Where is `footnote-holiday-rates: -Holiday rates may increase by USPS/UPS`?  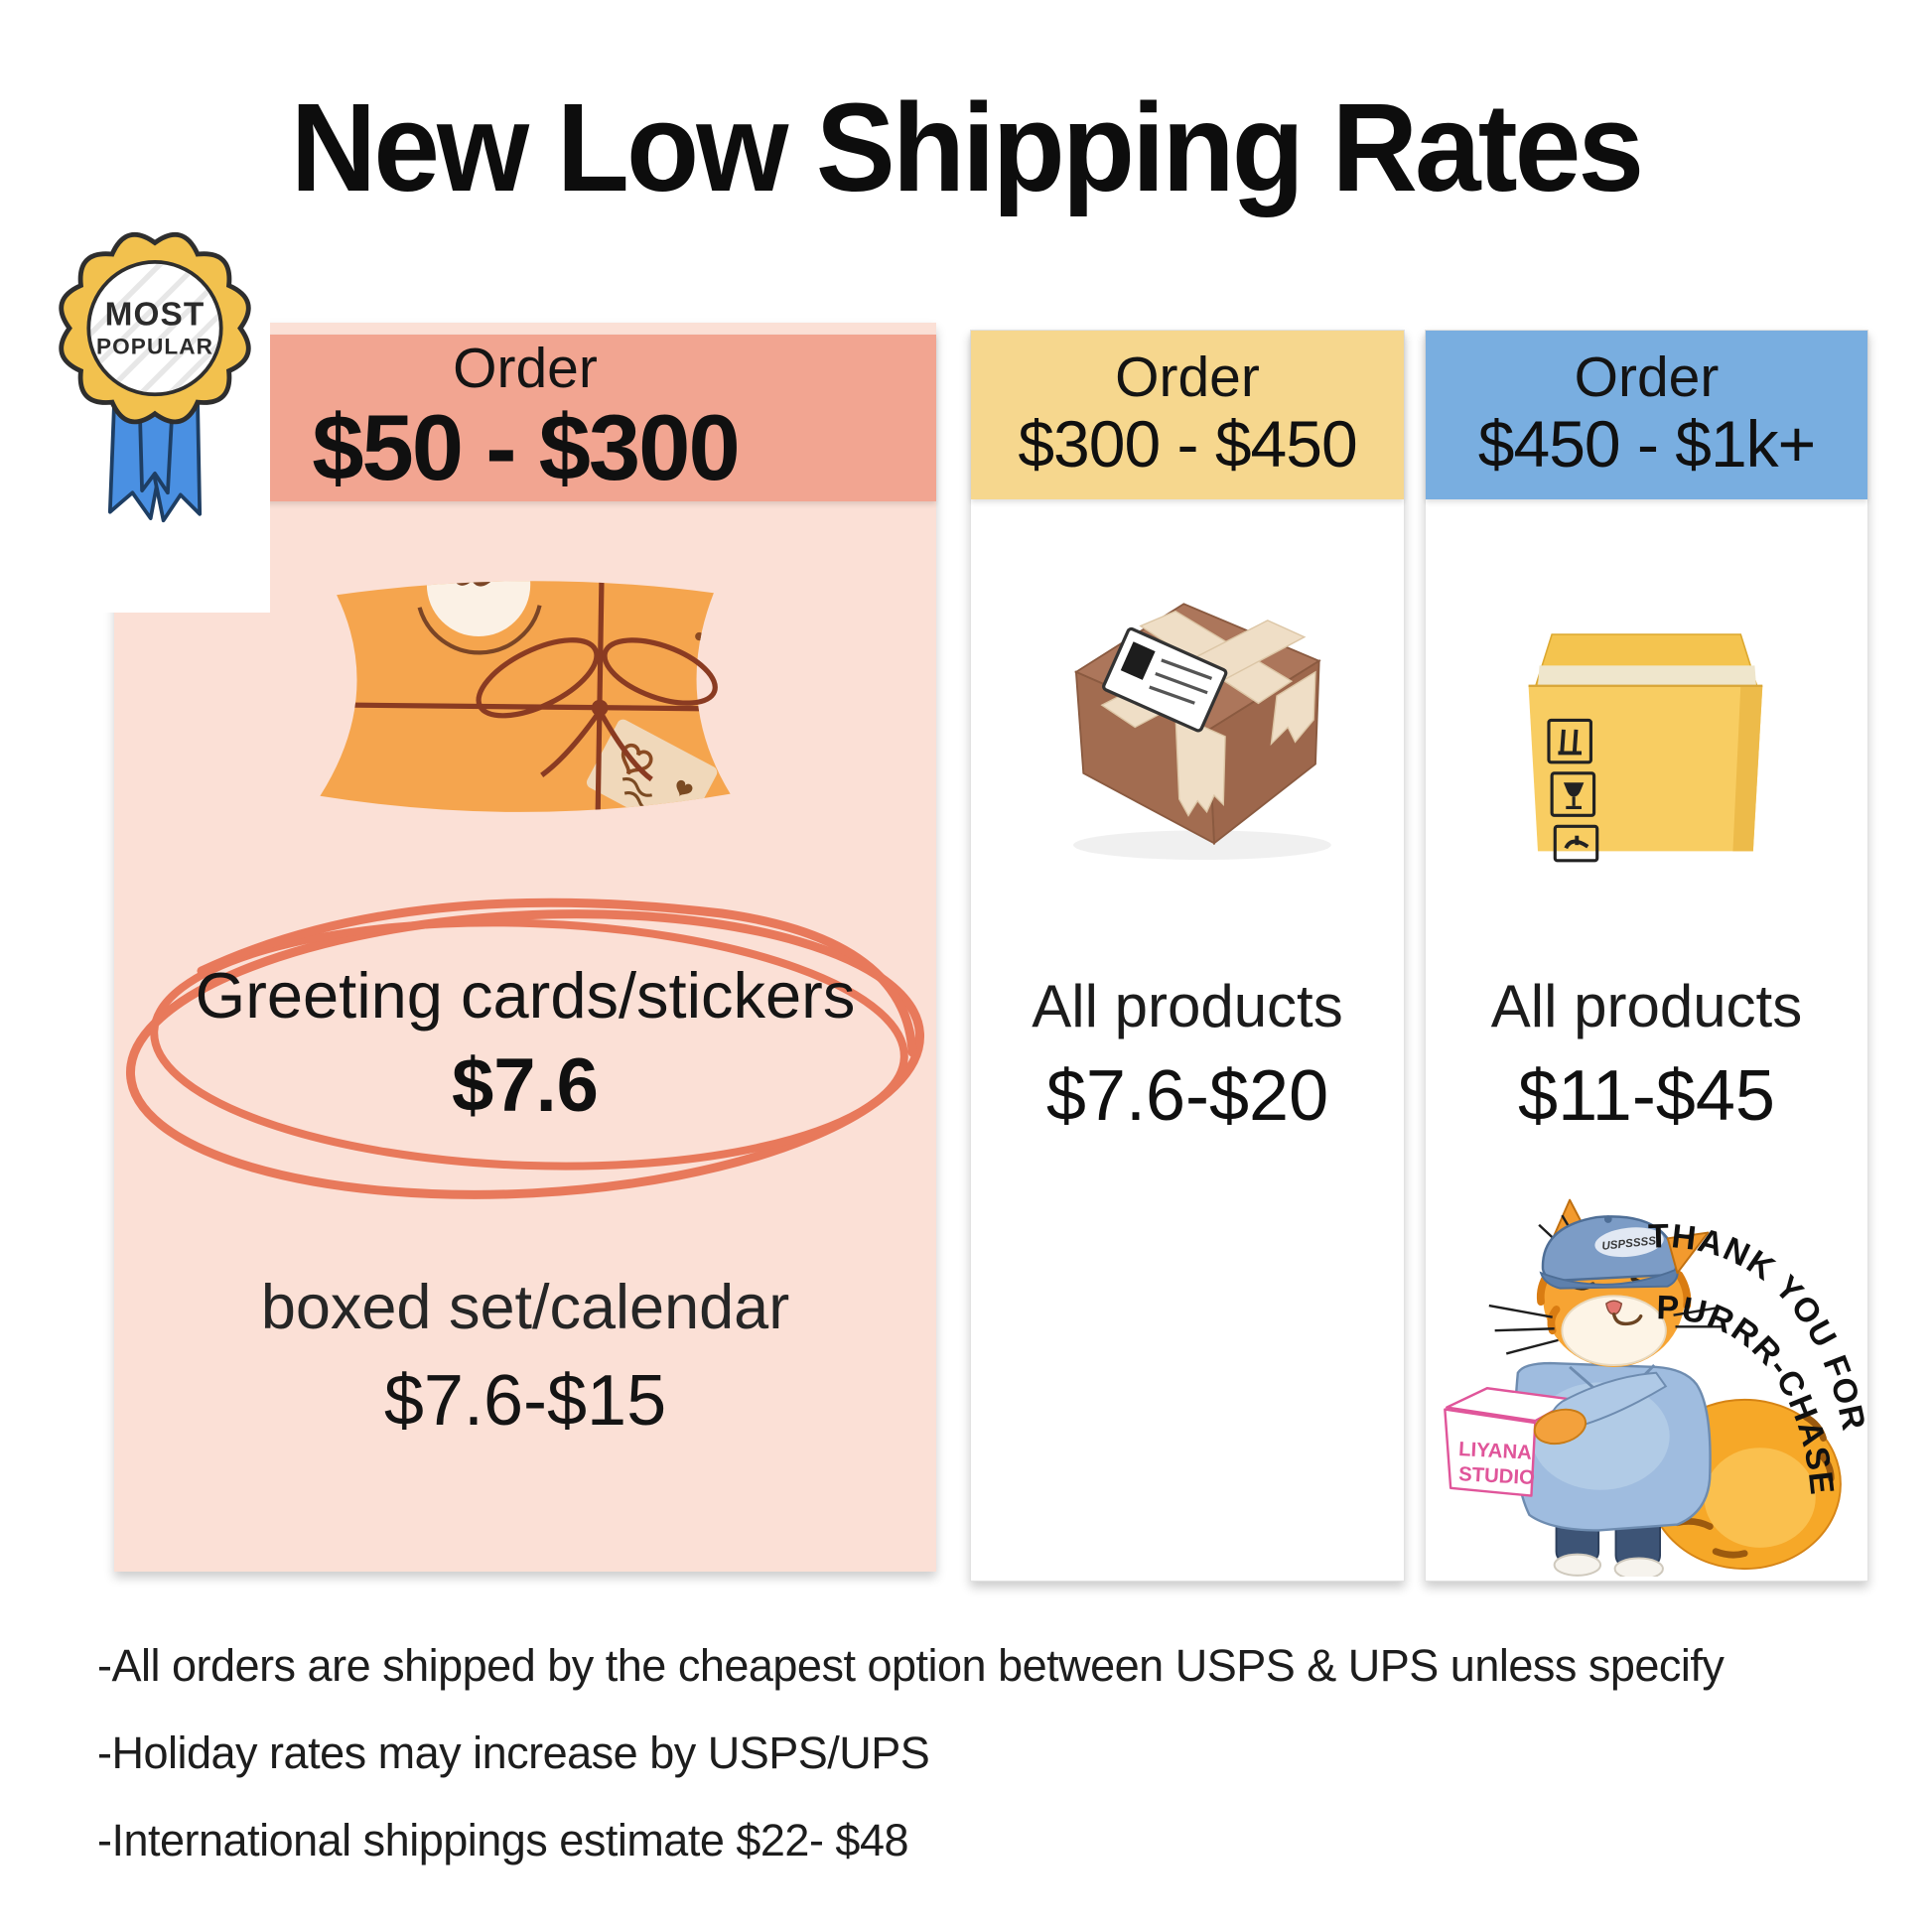 footnote-holiday-rates: -Holiday rates may increase by USPS/UPS is located at coordinates (513, 1753).